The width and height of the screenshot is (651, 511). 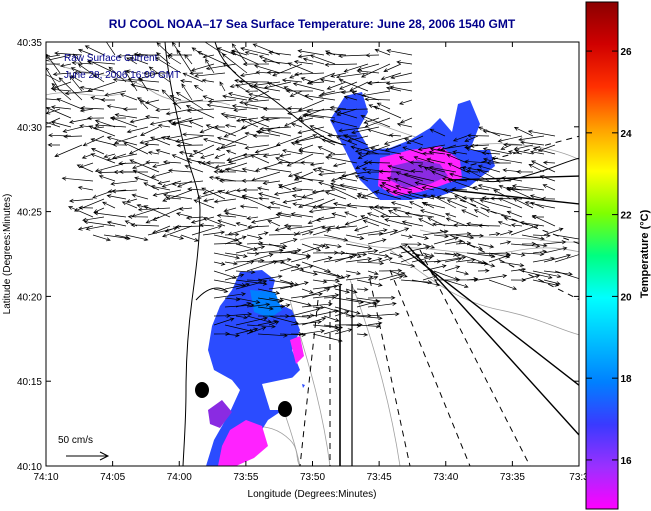 What do you see at coordinates (45, 477) in the screenshot?
I see `x-tick-label: 74:10` at bounding box center [45, 477].